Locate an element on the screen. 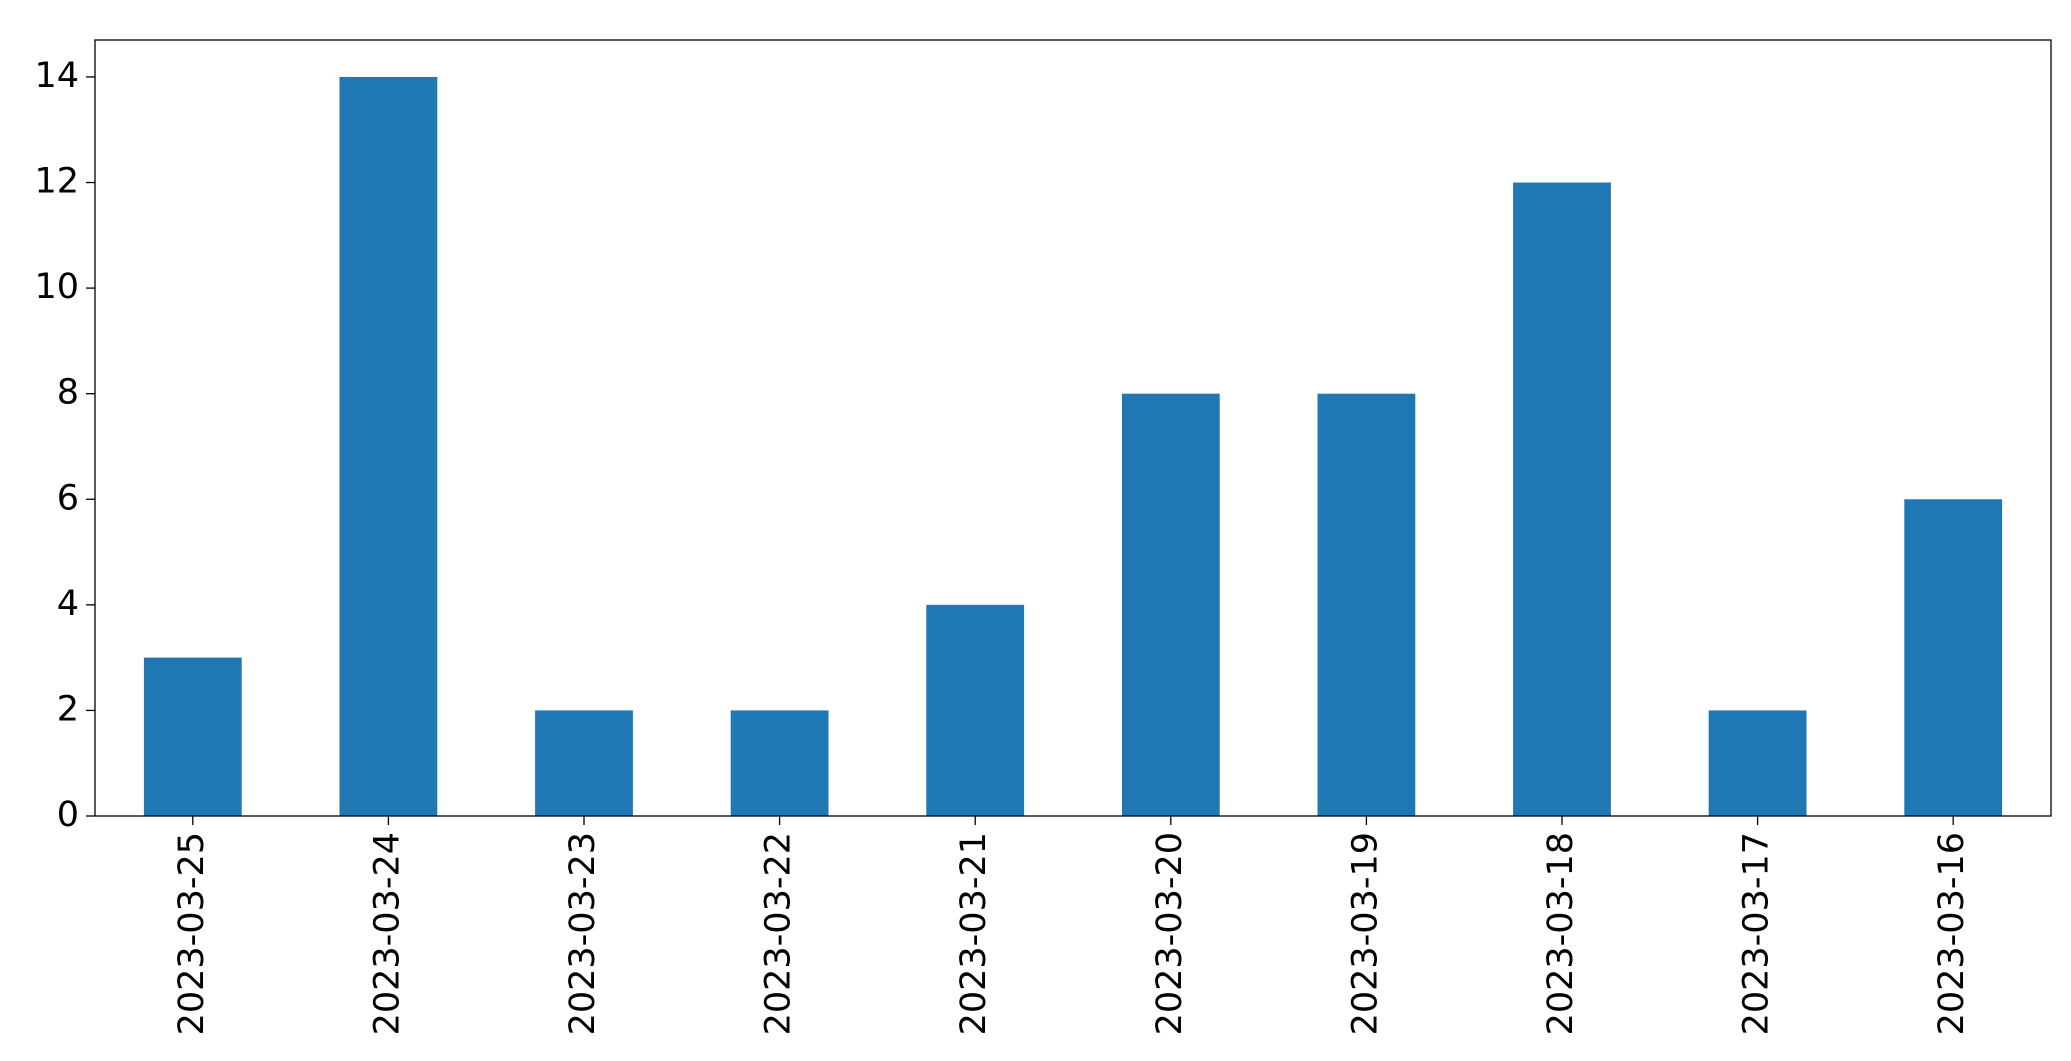  y-tick-label: 0 is located at coordinates (68, 815).